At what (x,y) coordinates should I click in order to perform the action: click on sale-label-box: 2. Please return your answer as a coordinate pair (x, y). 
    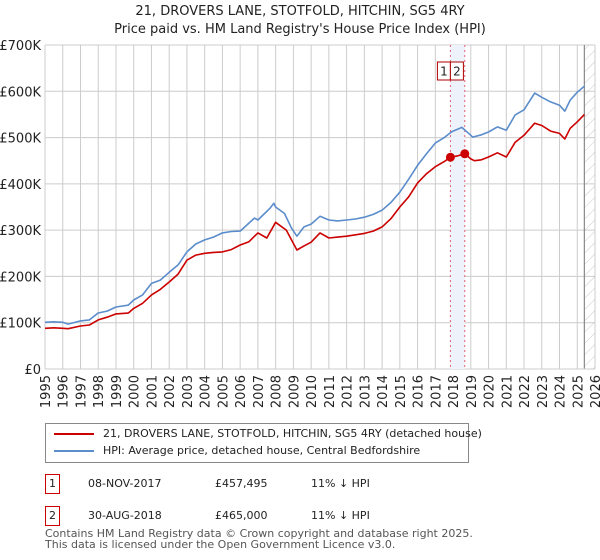
    Looking at the image, I should click on (456, 71).